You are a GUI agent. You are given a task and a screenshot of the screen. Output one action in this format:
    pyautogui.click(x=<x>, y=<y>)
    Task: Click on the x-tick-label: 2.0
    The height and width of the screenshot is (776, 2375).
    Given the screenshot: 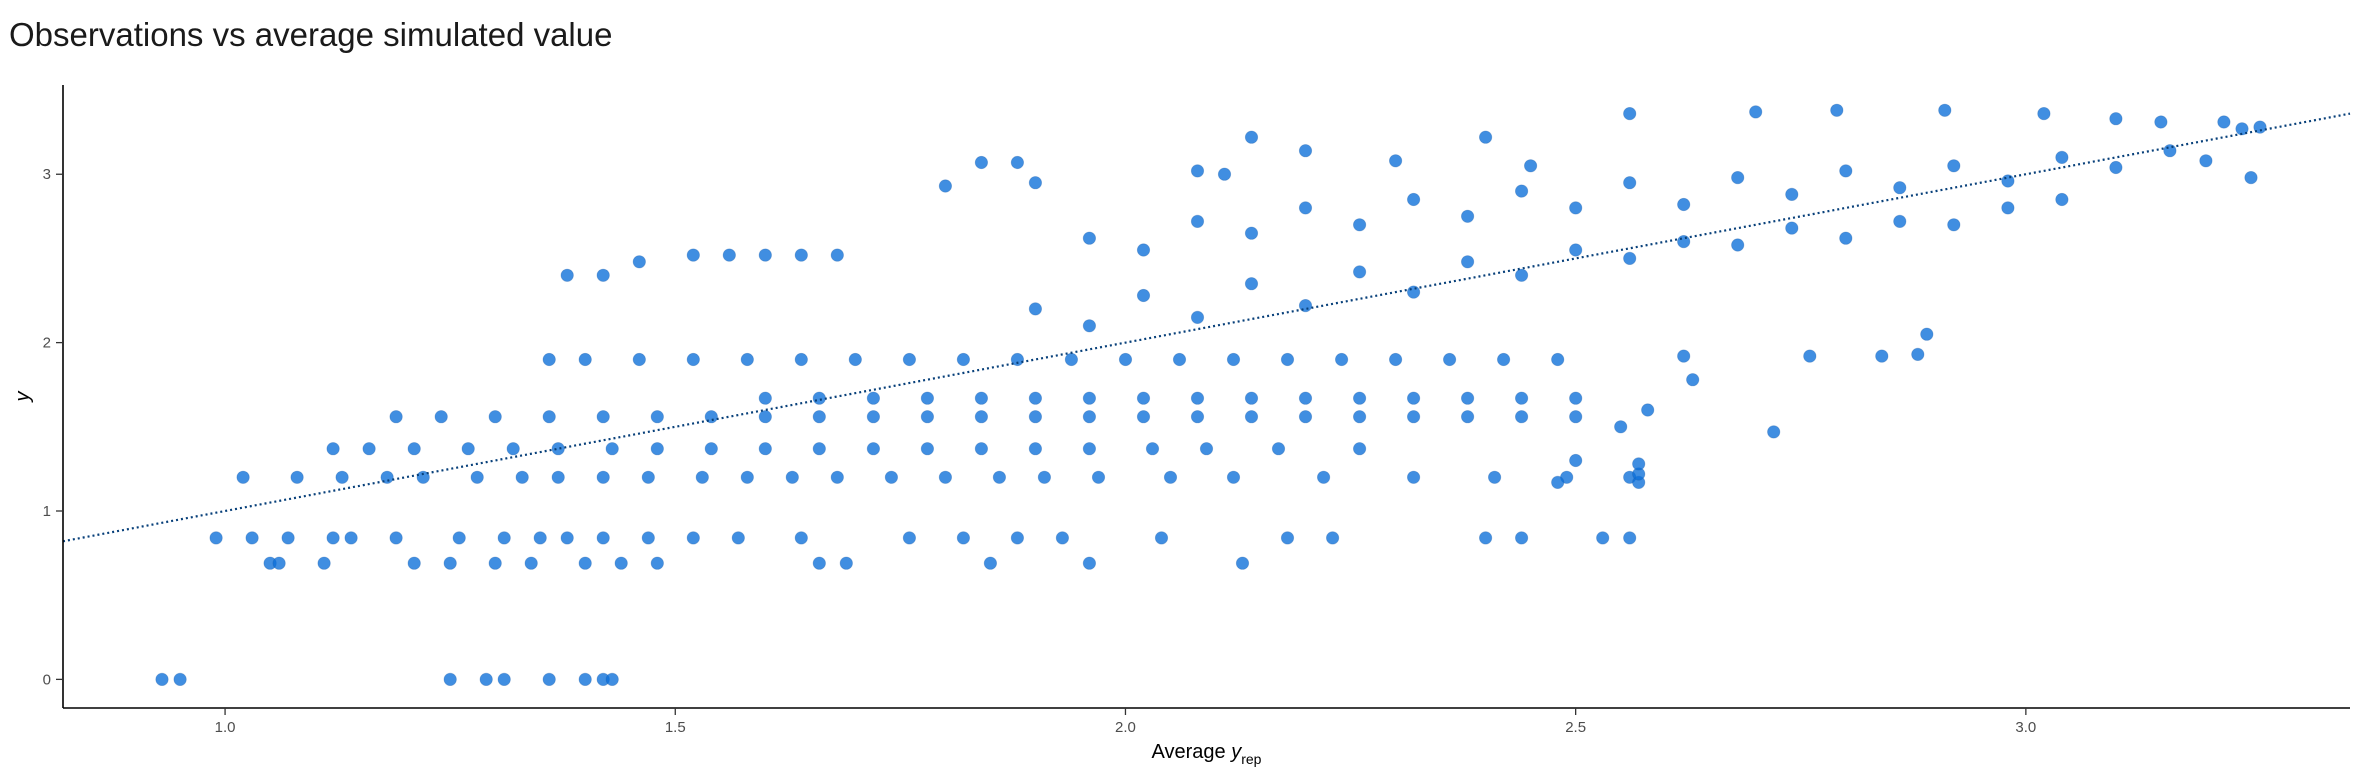 What is the action you would take?
    pyautogui.click(x=1125, y=727)
    